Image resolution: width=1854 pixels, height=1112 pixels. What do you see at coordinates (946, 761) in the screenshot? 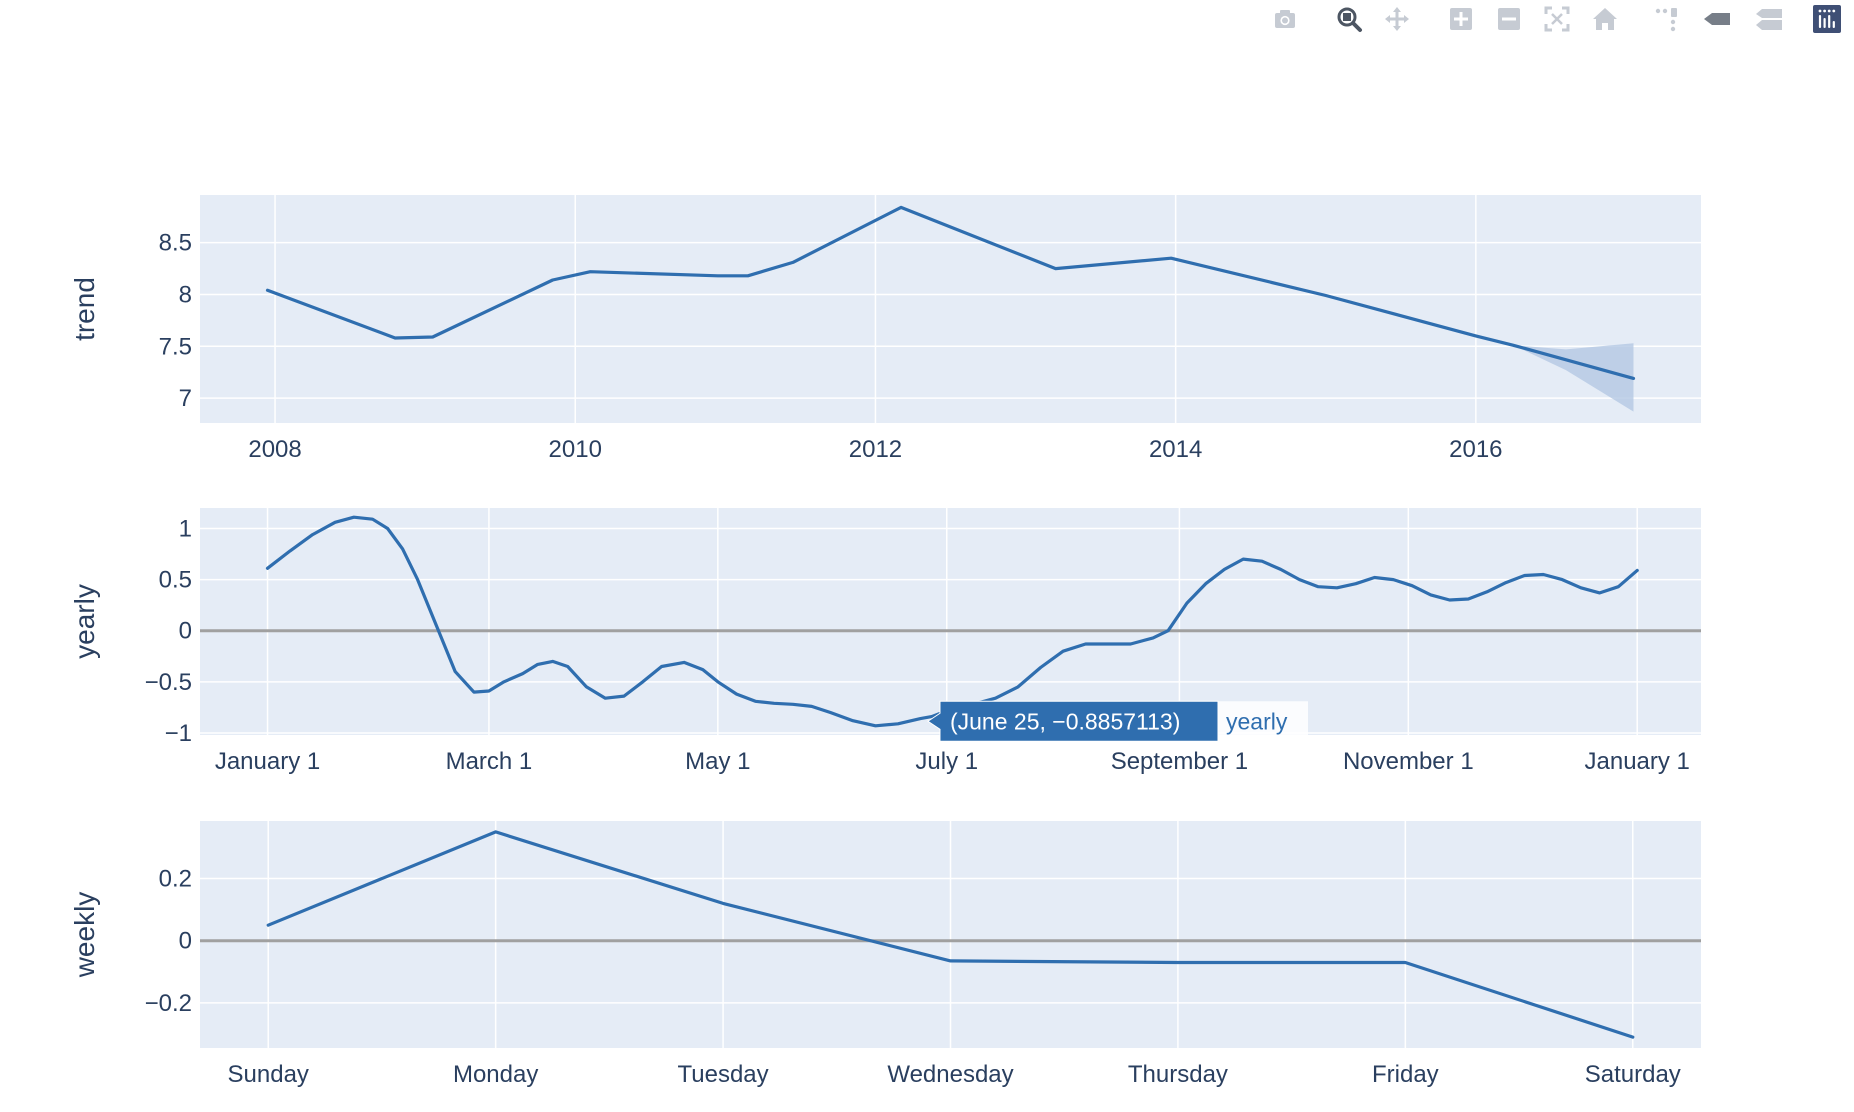
I see `yearly-x-tick-label: July 1` at bounding box center [946, 761].